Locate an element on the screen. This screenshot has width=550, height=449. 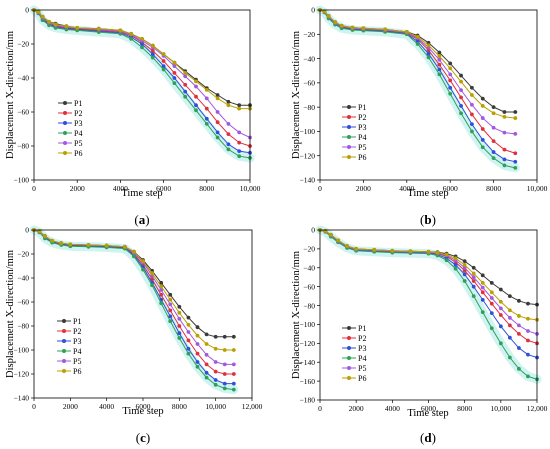
legend-item-p1: P1 is located at coordinates (354, 107).